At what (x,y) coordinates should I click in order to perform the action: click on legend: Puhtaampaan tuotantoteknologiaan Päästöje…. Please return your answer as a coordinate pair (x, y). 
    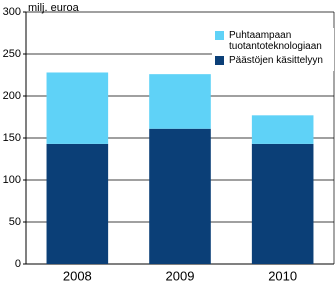
    Looking at the image, I should click on (273, 49).